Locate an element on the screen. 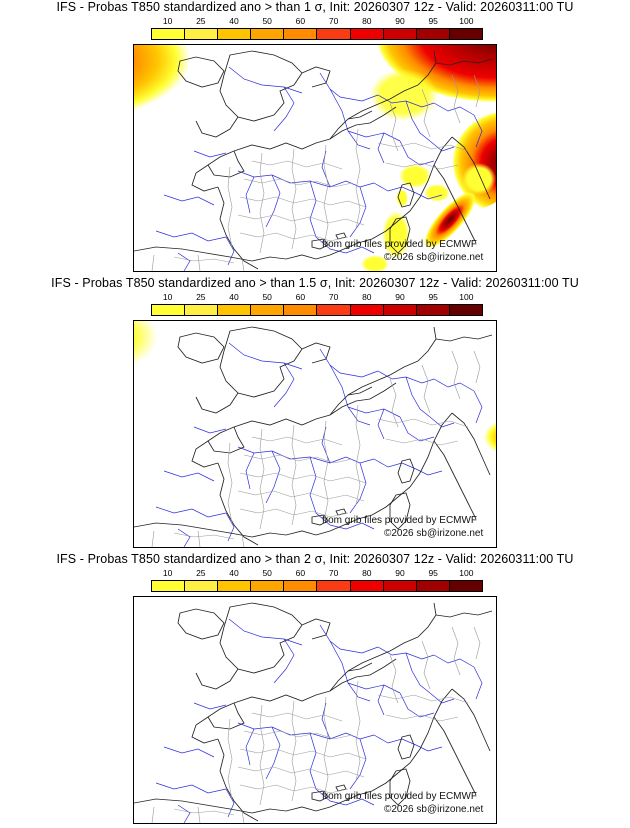  rivers-layer is located at coordinates (319, 720).